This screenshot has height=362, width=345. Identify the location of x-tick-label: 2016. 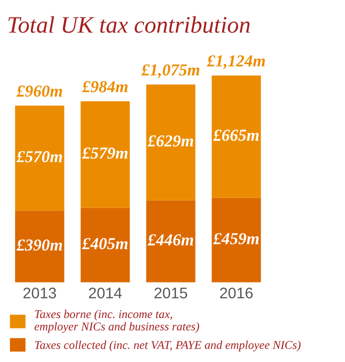
(236, 293).